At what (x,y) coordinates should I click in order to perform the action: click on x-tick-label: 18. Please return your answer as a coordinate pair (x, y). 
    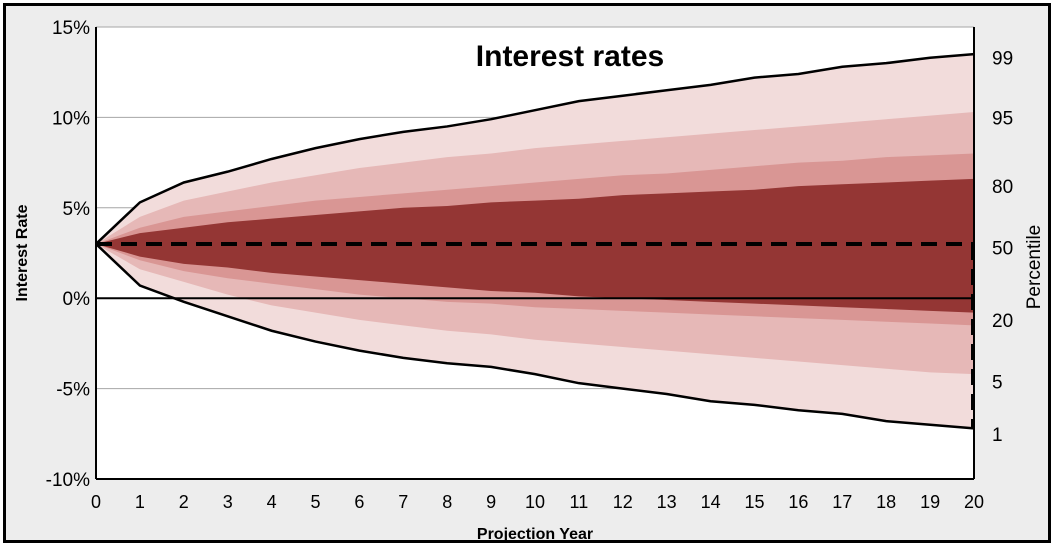
    Looking at the image, I should click on (886, 502).